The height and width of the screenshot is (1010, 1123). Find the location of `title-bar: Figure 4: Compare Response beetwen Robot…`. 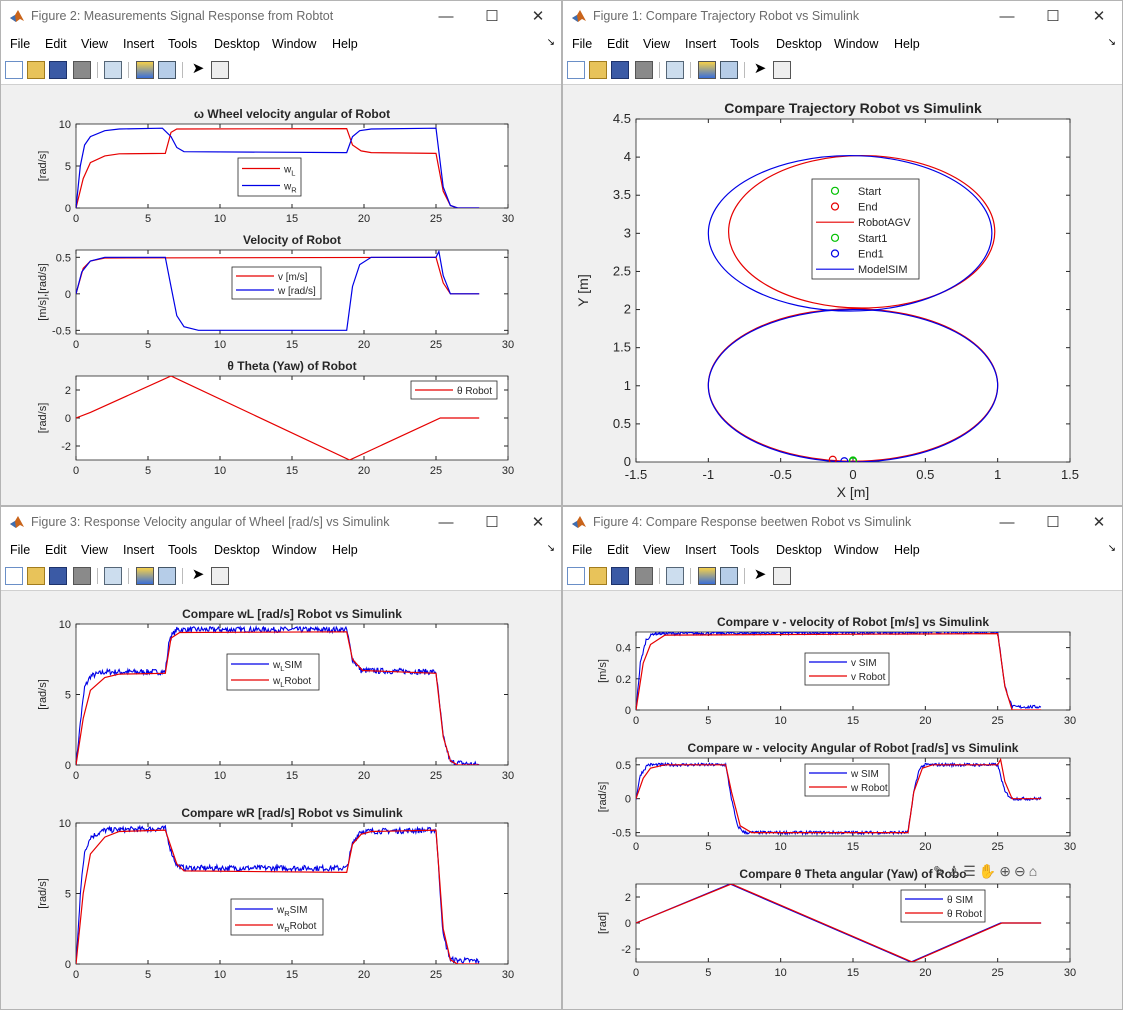

title-bar: Figure 4: Compare Response beetwen Robot… is located at coordinates (842, 522).